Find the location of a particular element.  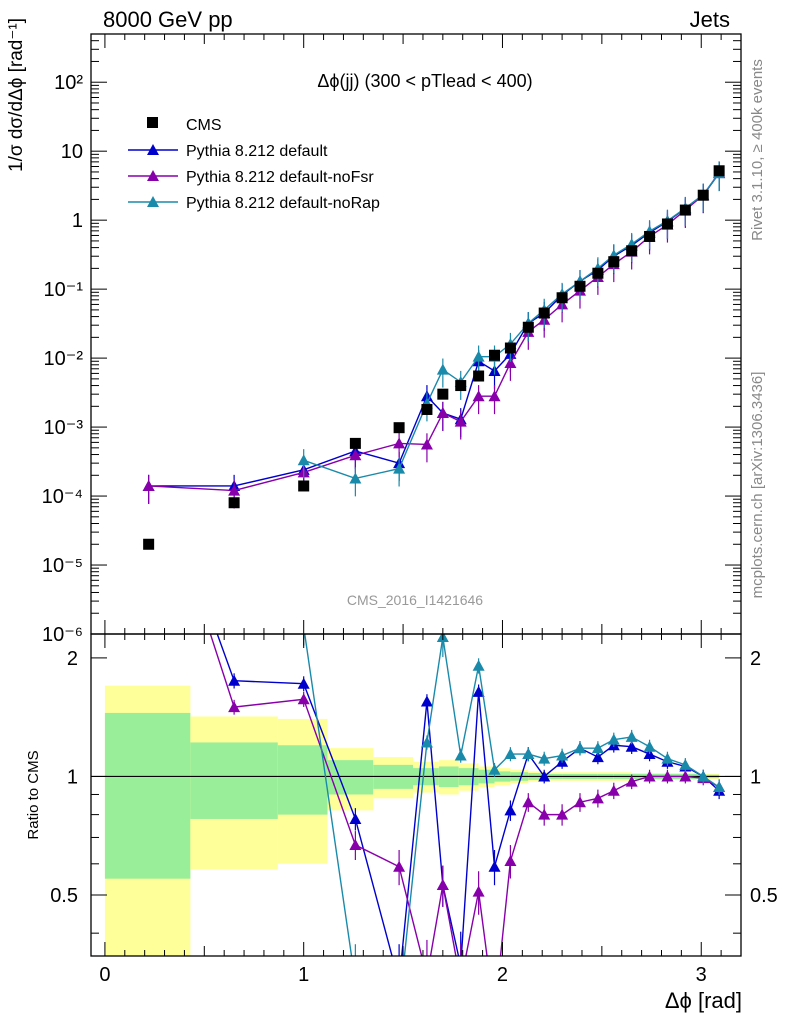

rivet-version-text: Rivet 3.1.10, ≥ 400k events is located at coordinates (757, 150).